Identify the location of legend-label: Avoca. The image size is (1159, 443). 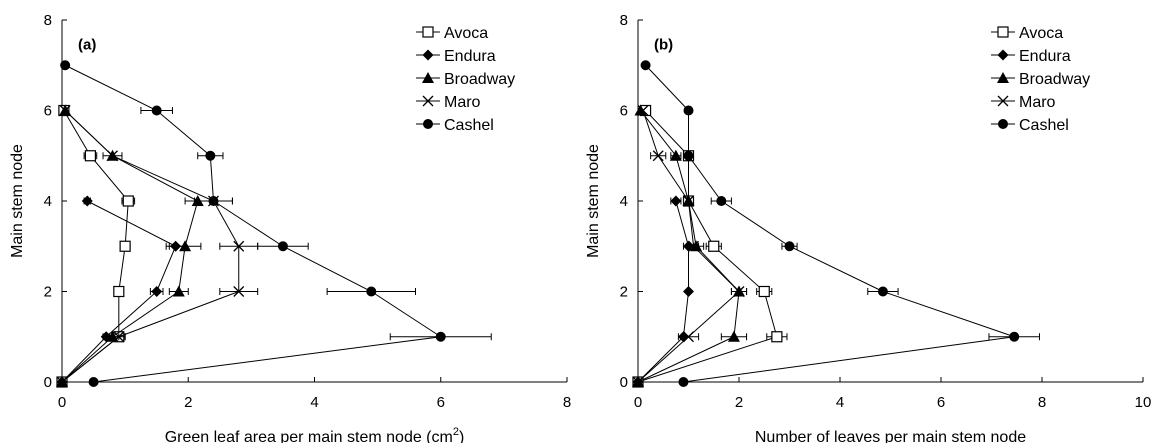
(1041, 33).